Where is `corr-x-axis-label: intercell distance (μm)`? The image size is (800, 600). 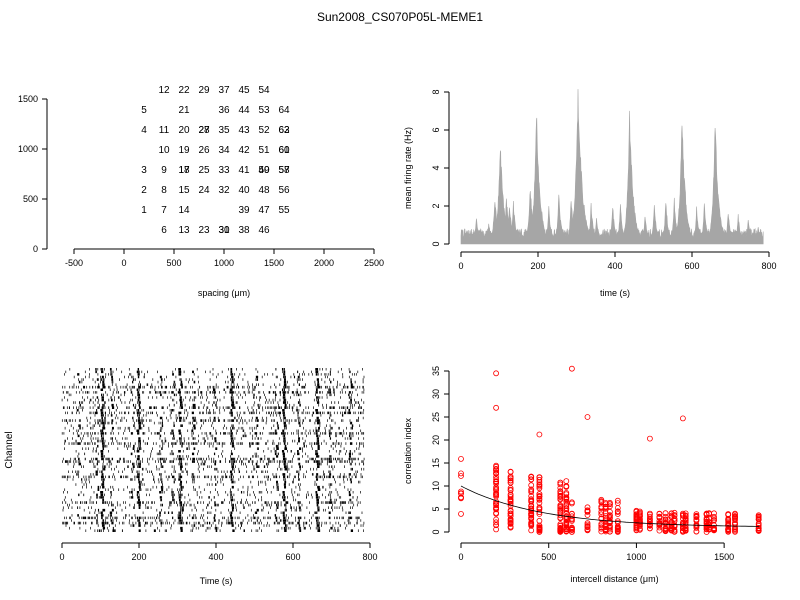 corr-x-axis-label: intercell distance (μm) is located at coordinates (614, 579).